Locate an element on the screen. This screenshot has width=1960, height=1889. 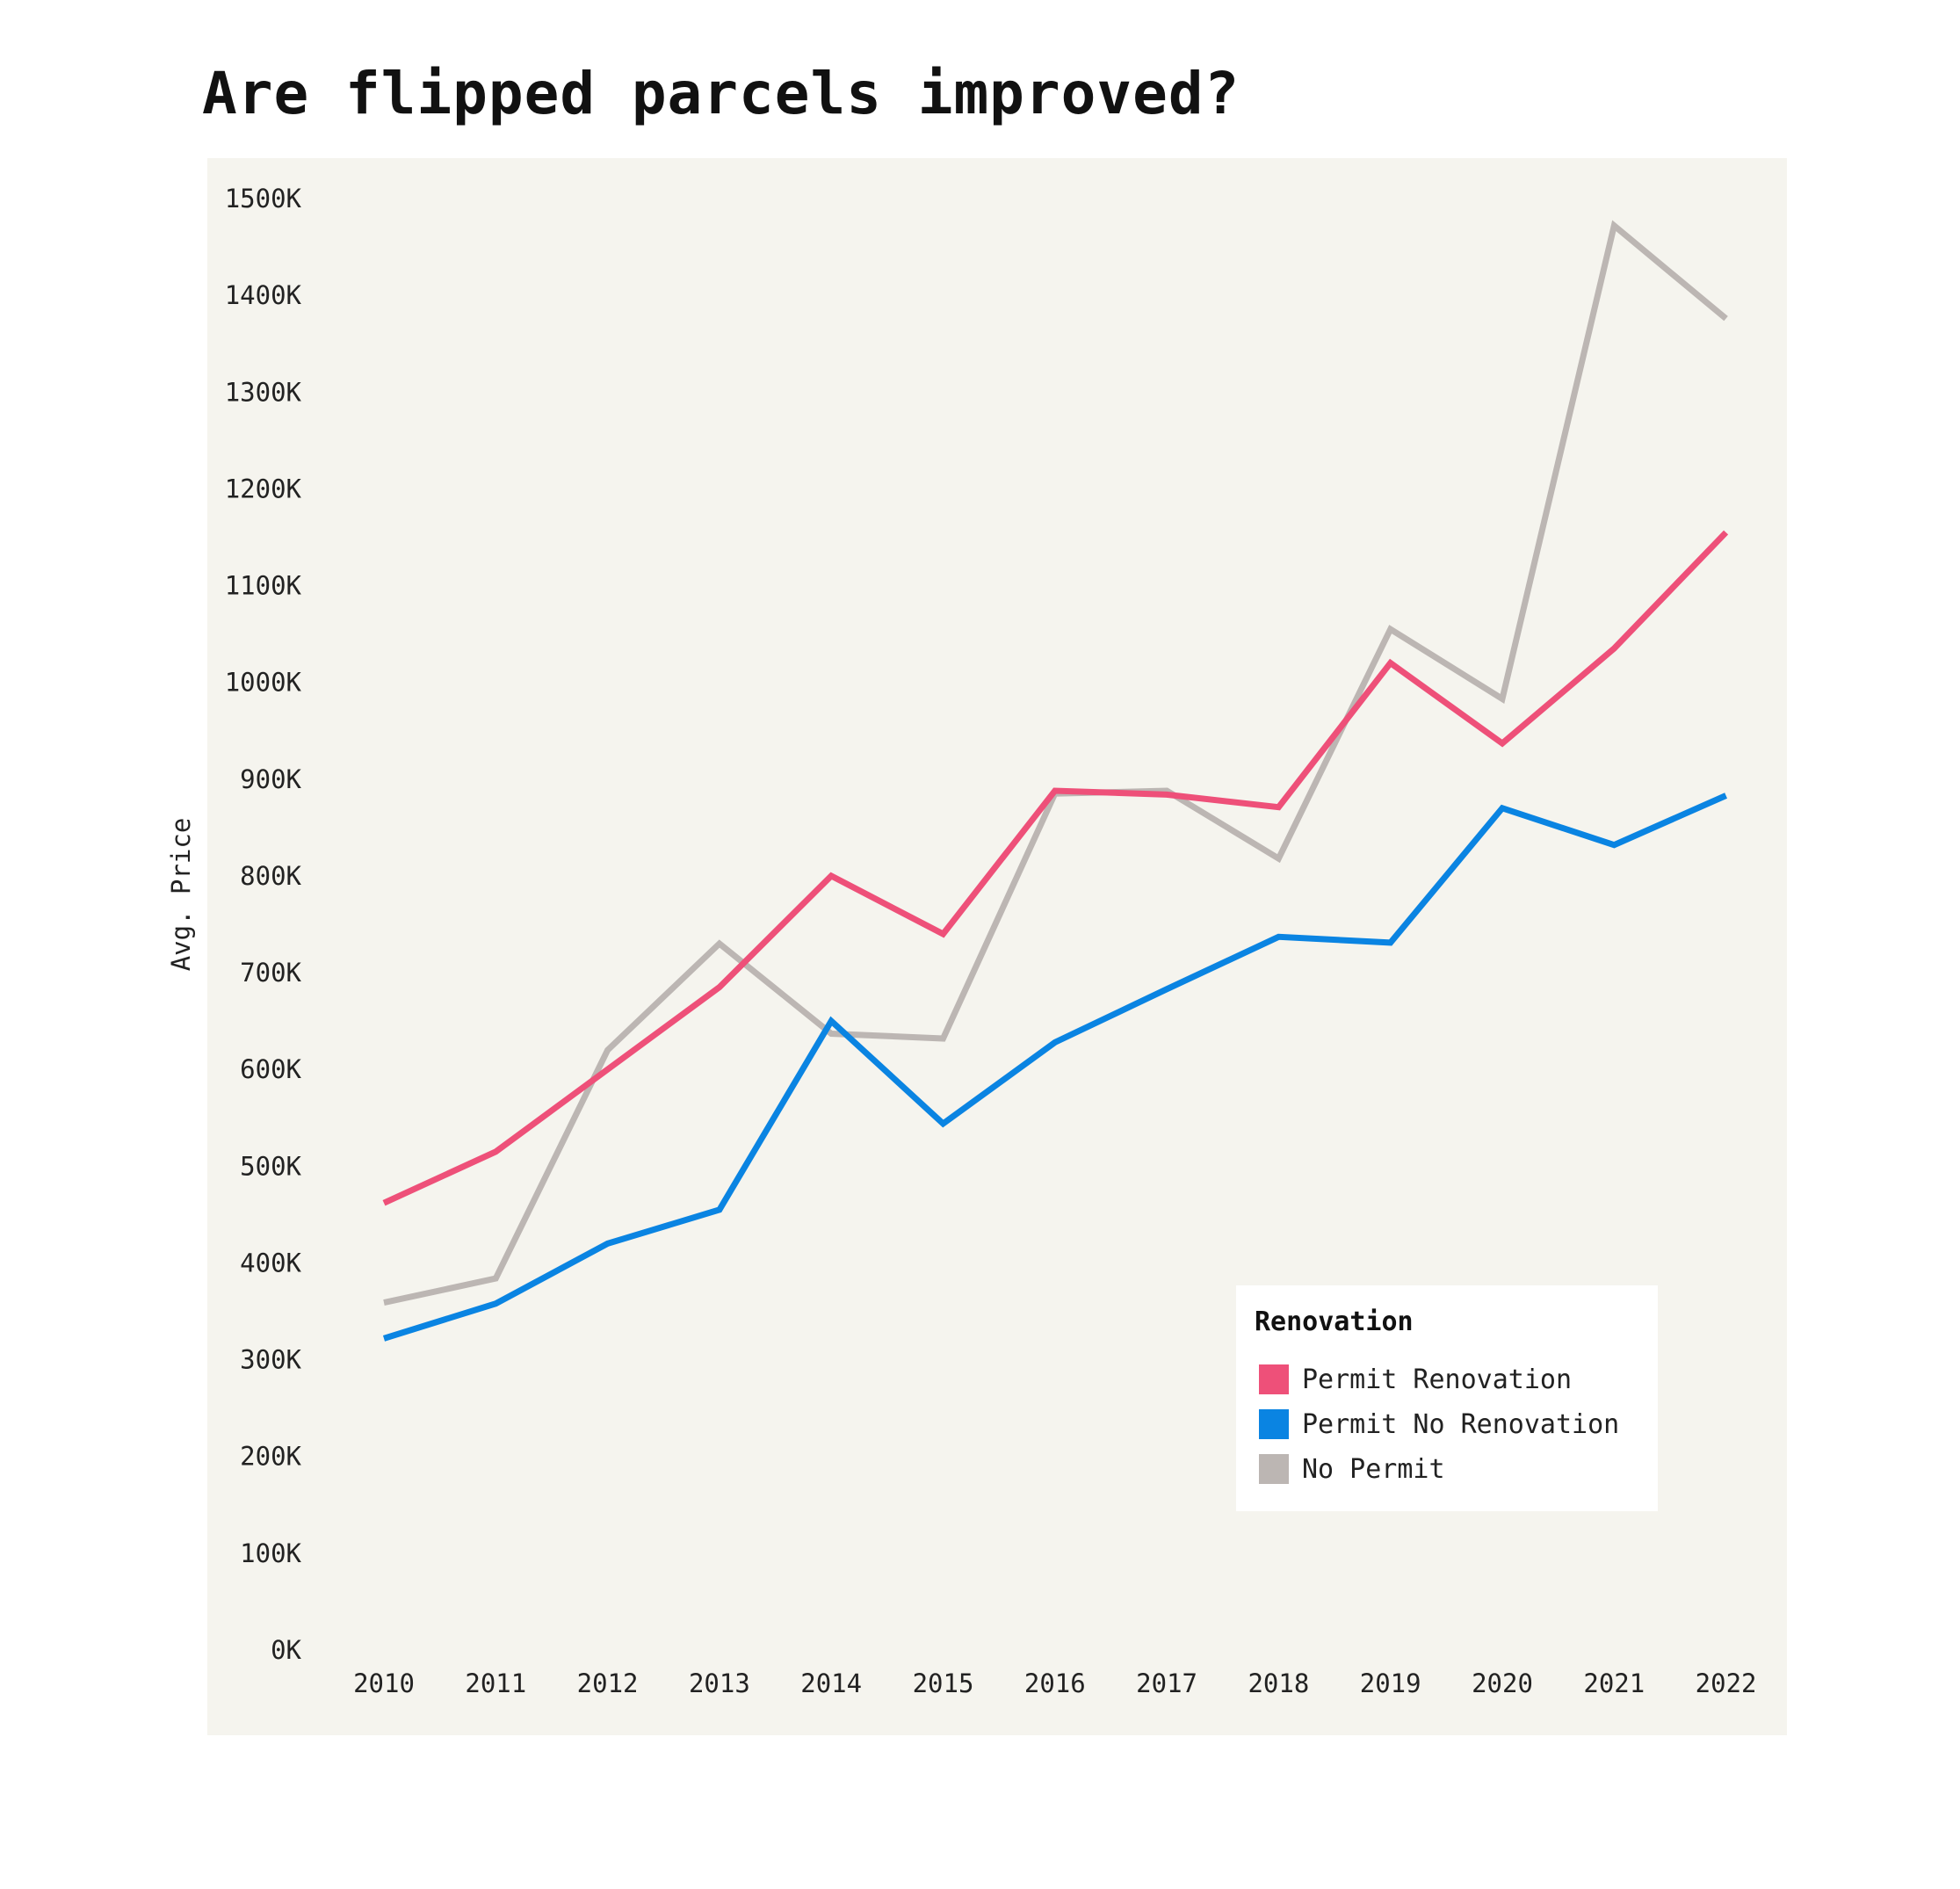
y-tick-label: 1000K is located at coordinates (263, 683).